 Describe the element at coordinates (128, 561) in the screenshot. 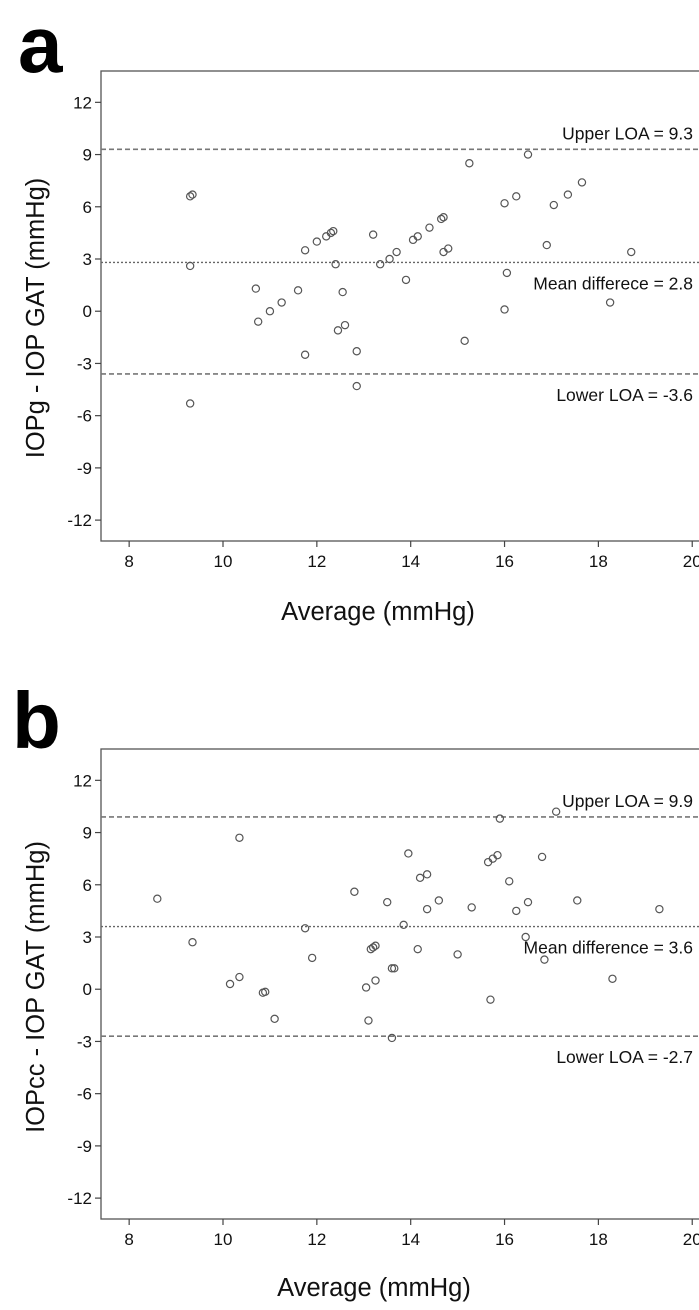

I see `panel-a-x-tick-label: 8` at that location.